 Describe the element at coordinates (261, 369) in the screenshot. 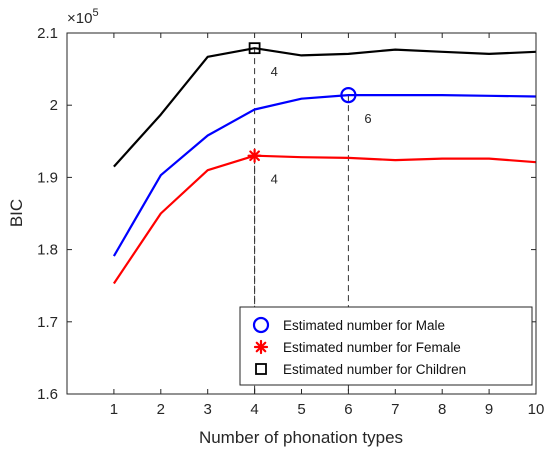

I see `legend-marker-square` at that location.